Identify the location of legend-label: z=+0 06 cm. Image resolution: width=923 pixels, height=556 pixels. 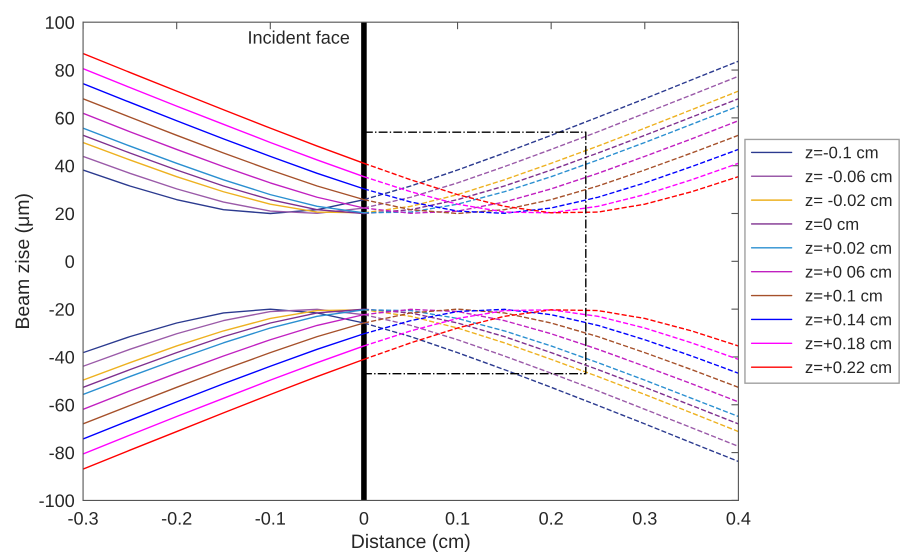
(848, 272).